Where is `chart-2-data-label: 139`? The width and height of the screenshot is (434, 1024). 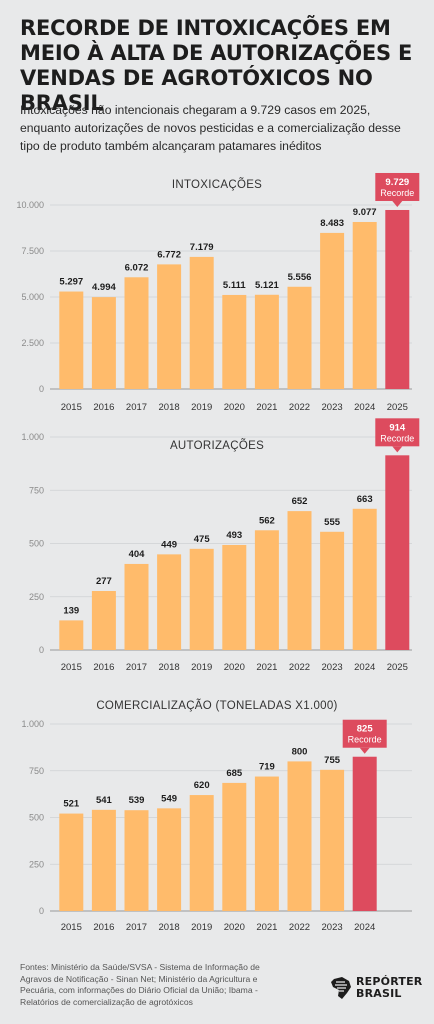 chart-2-data-label: 139 is located at coordinates (71, 610).